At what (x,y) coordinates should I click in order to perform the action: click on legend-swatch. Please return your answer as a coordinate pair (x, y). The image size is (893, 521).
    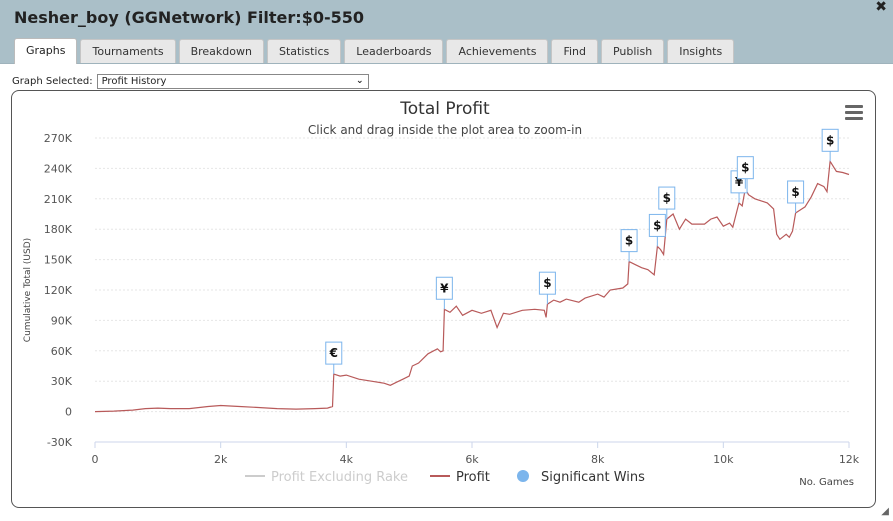
    Looking at the image, I should click on (523, 476).